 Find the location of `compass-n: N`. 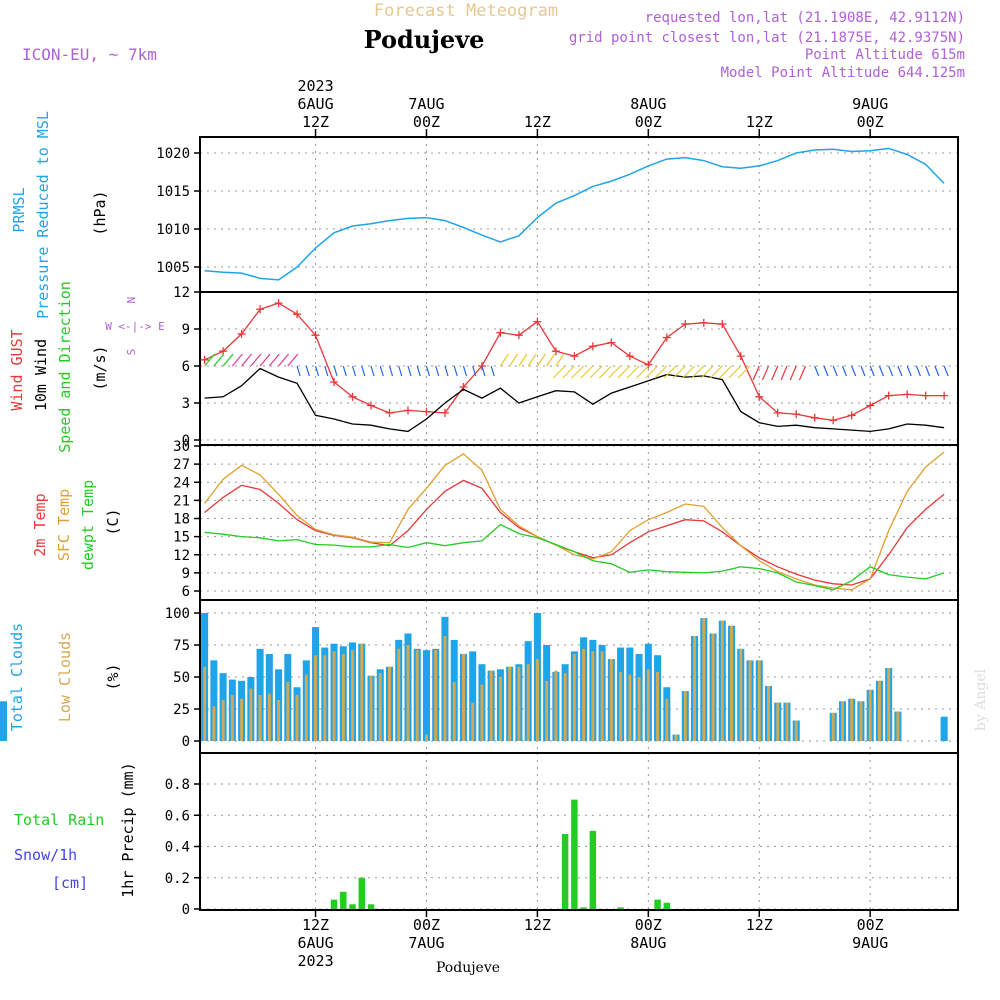

compass-n: N is located at coordinates (131, 300).